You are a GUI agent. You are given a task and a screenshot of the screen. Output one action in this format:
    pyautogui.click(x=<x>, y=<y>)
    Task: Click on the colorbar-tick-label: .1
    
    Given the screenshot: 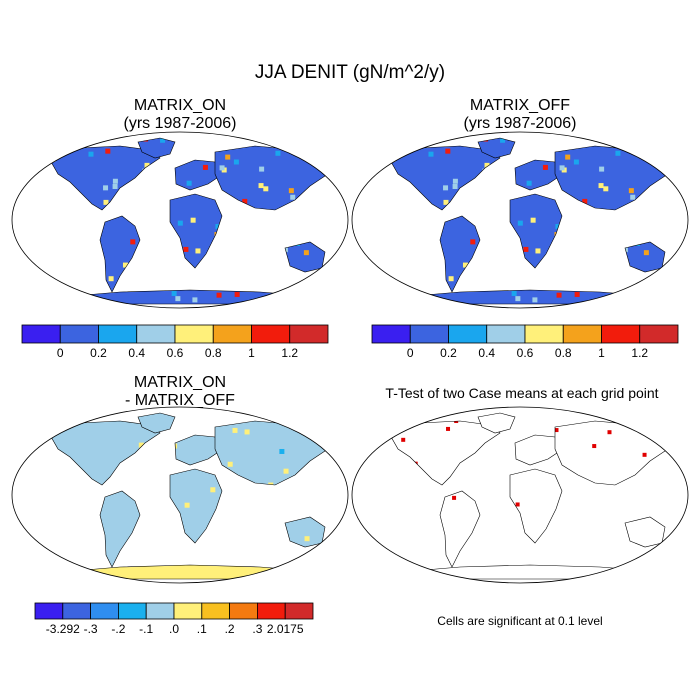 What is the action you would take?
    pyautogui.click(x=201, y=629)
    